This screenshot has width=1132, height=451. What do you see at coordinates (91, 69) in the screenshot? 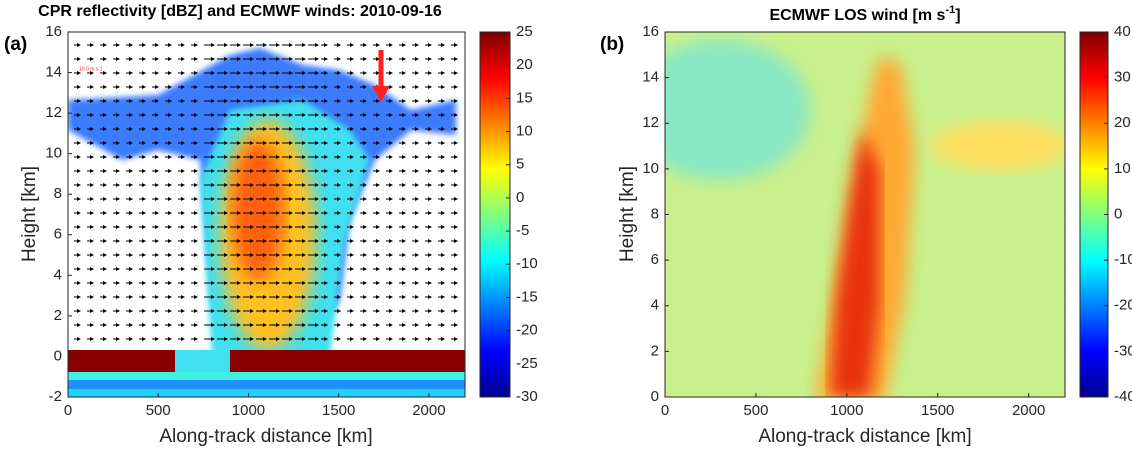
I see `annotation: 10.0 m s-1` at bounding box center [91, 69].